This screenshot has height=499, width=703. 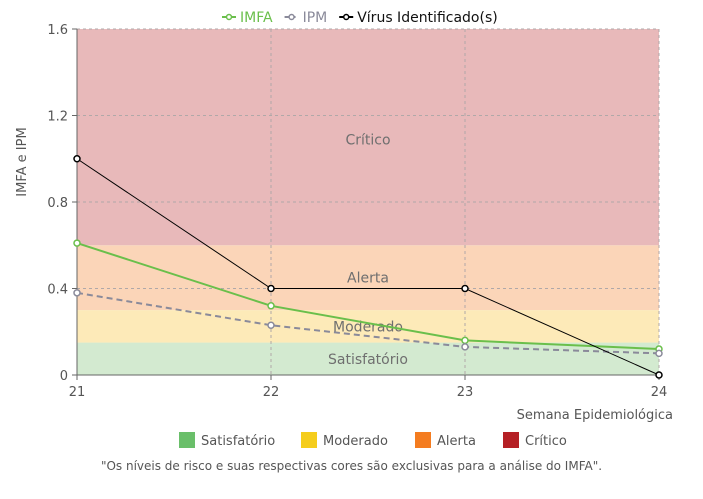 What do you see at coordinates (315, 18) in the screenshot?
I see `legend-label-1: IPM` at bounding box center [315, 18].